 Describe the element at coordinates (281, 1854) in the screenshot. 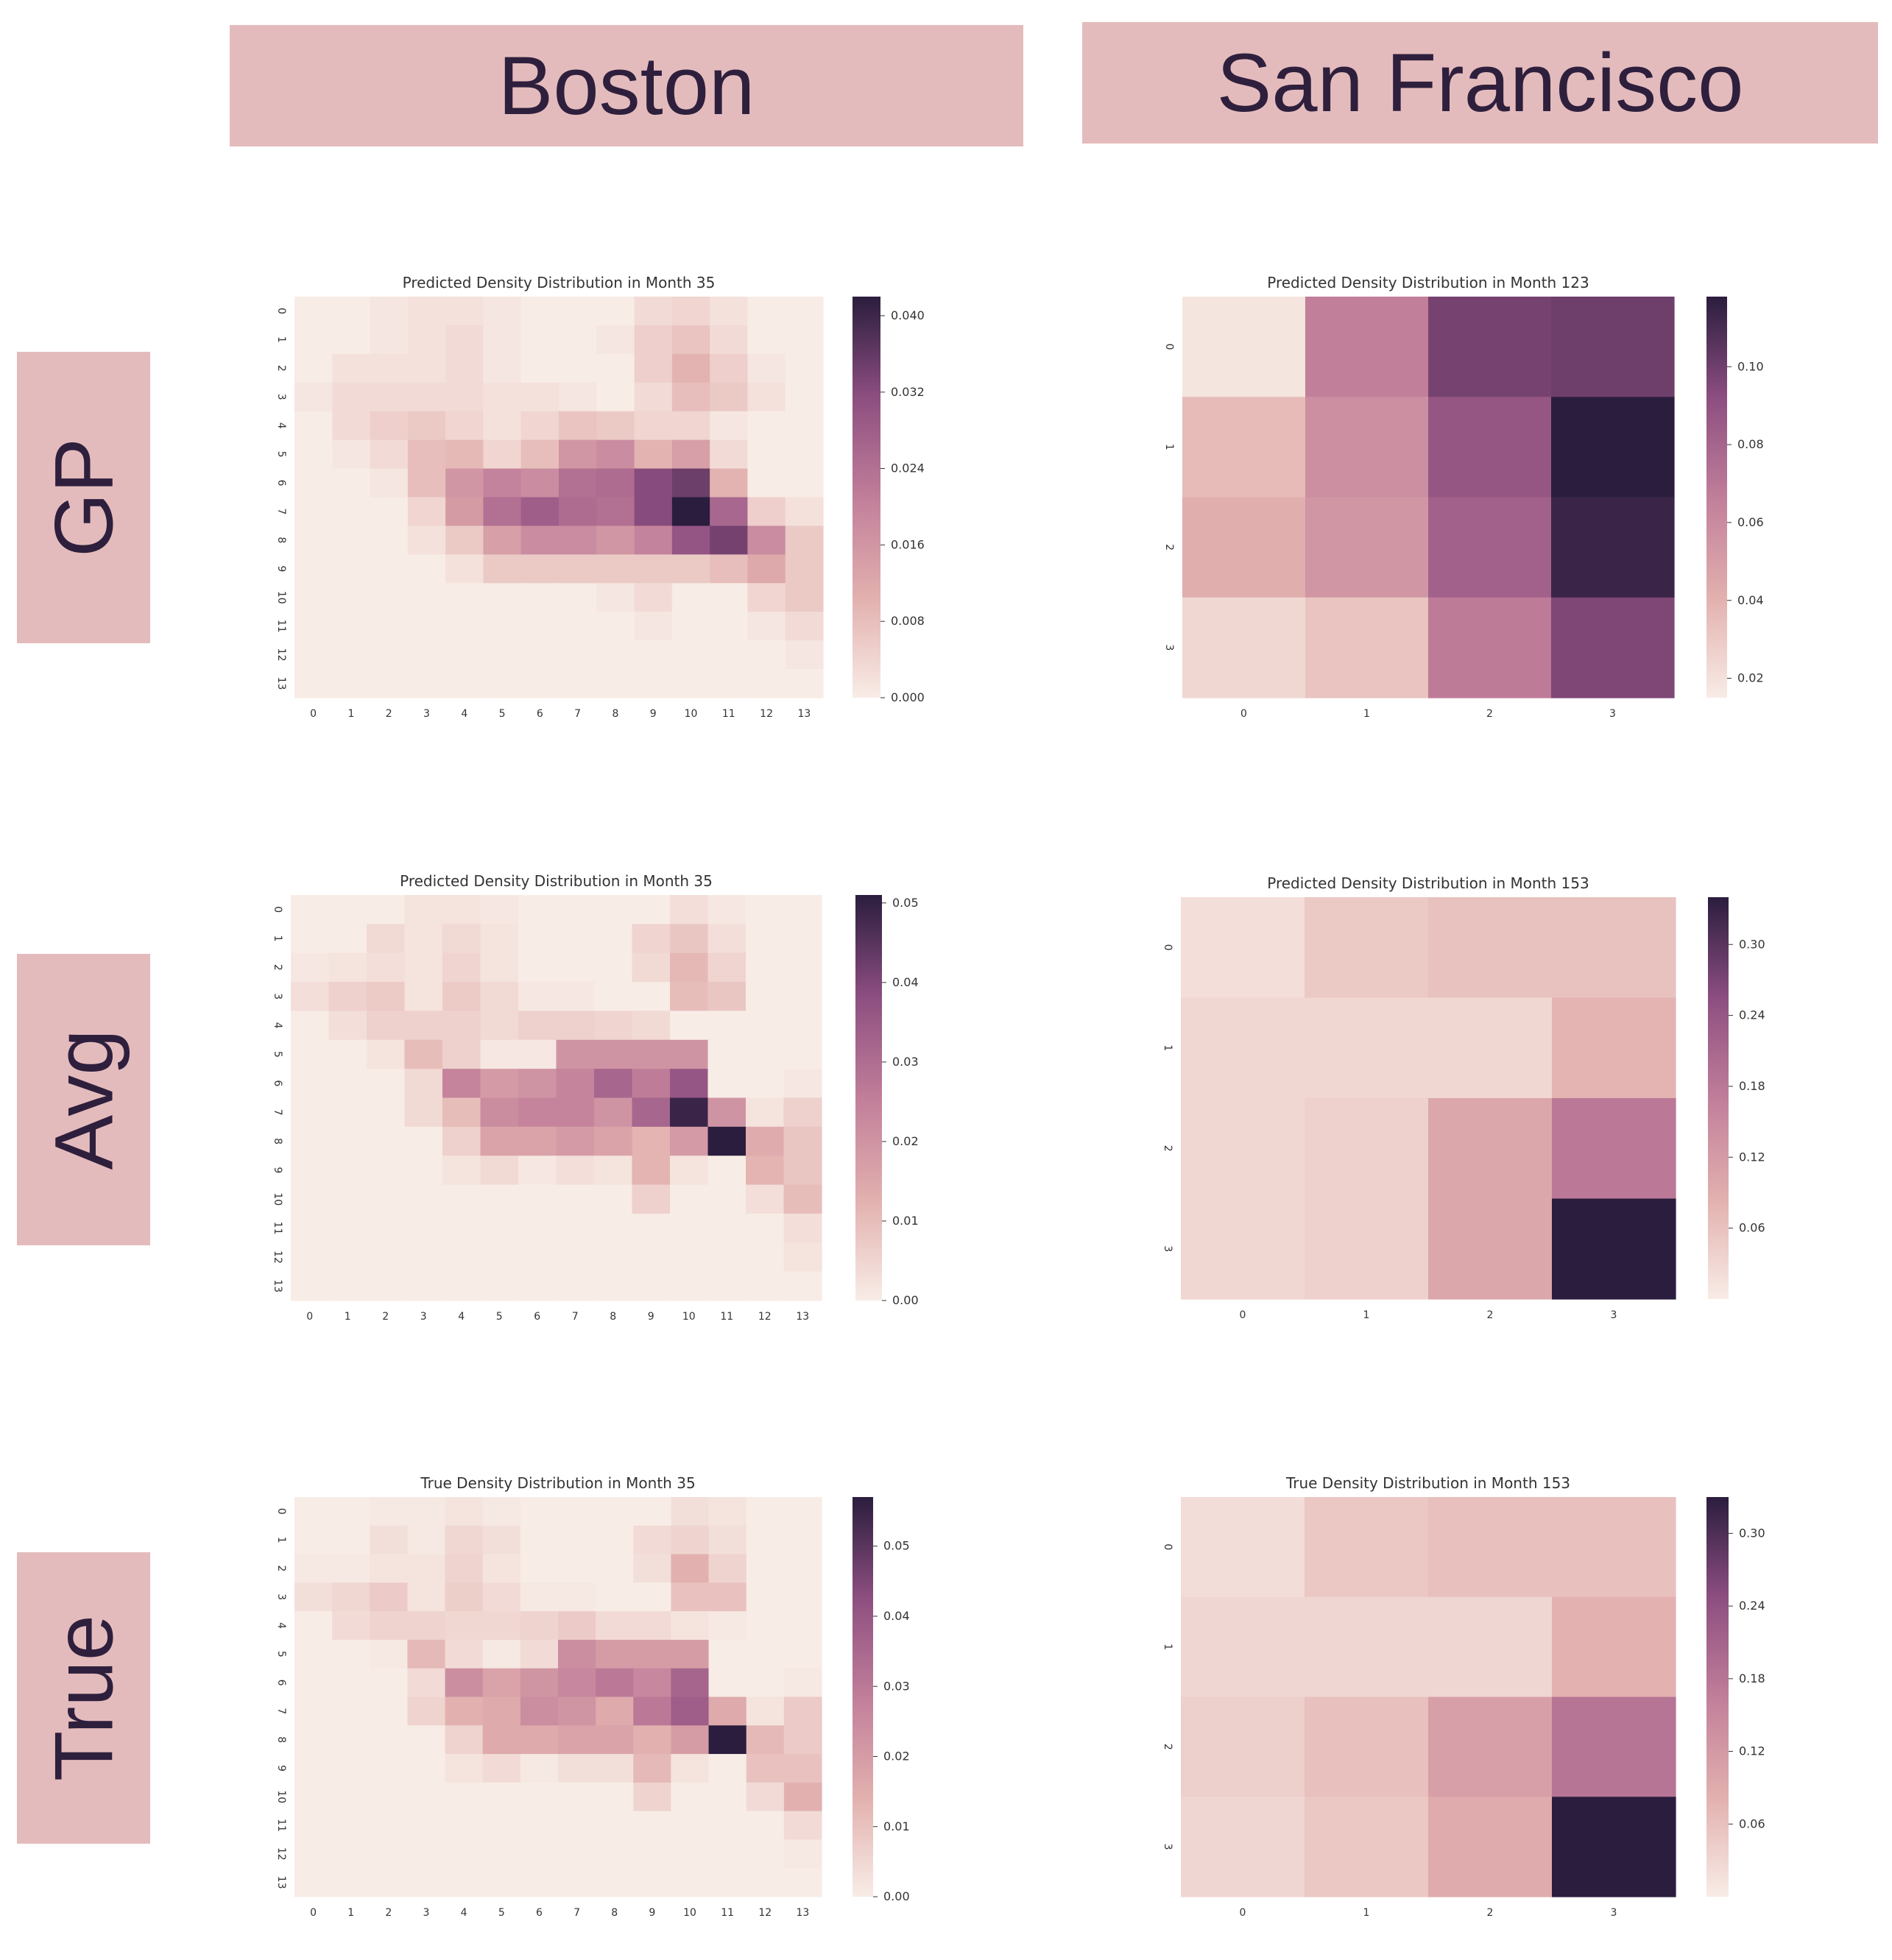

I see `y-tick-label: 12` at that location.